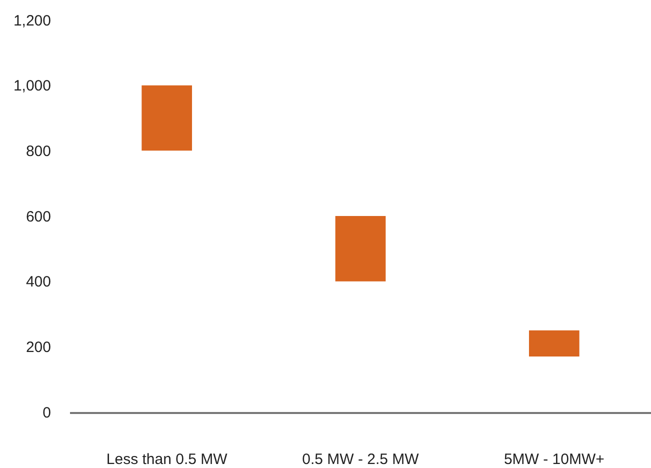 This screenshot has height=468, width=651. I want to click on y-tick-label: 600, so click(38, 217).